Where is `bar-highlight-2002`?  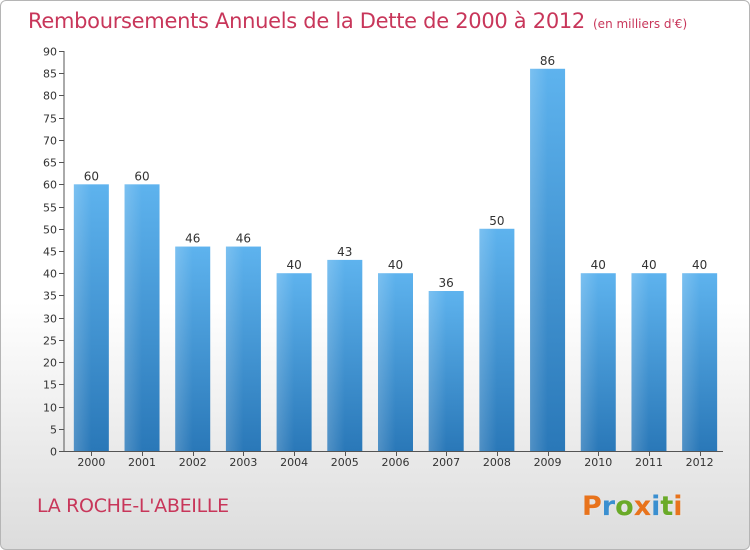
bar-highlight-2002 is located at coordinates (184, 348).